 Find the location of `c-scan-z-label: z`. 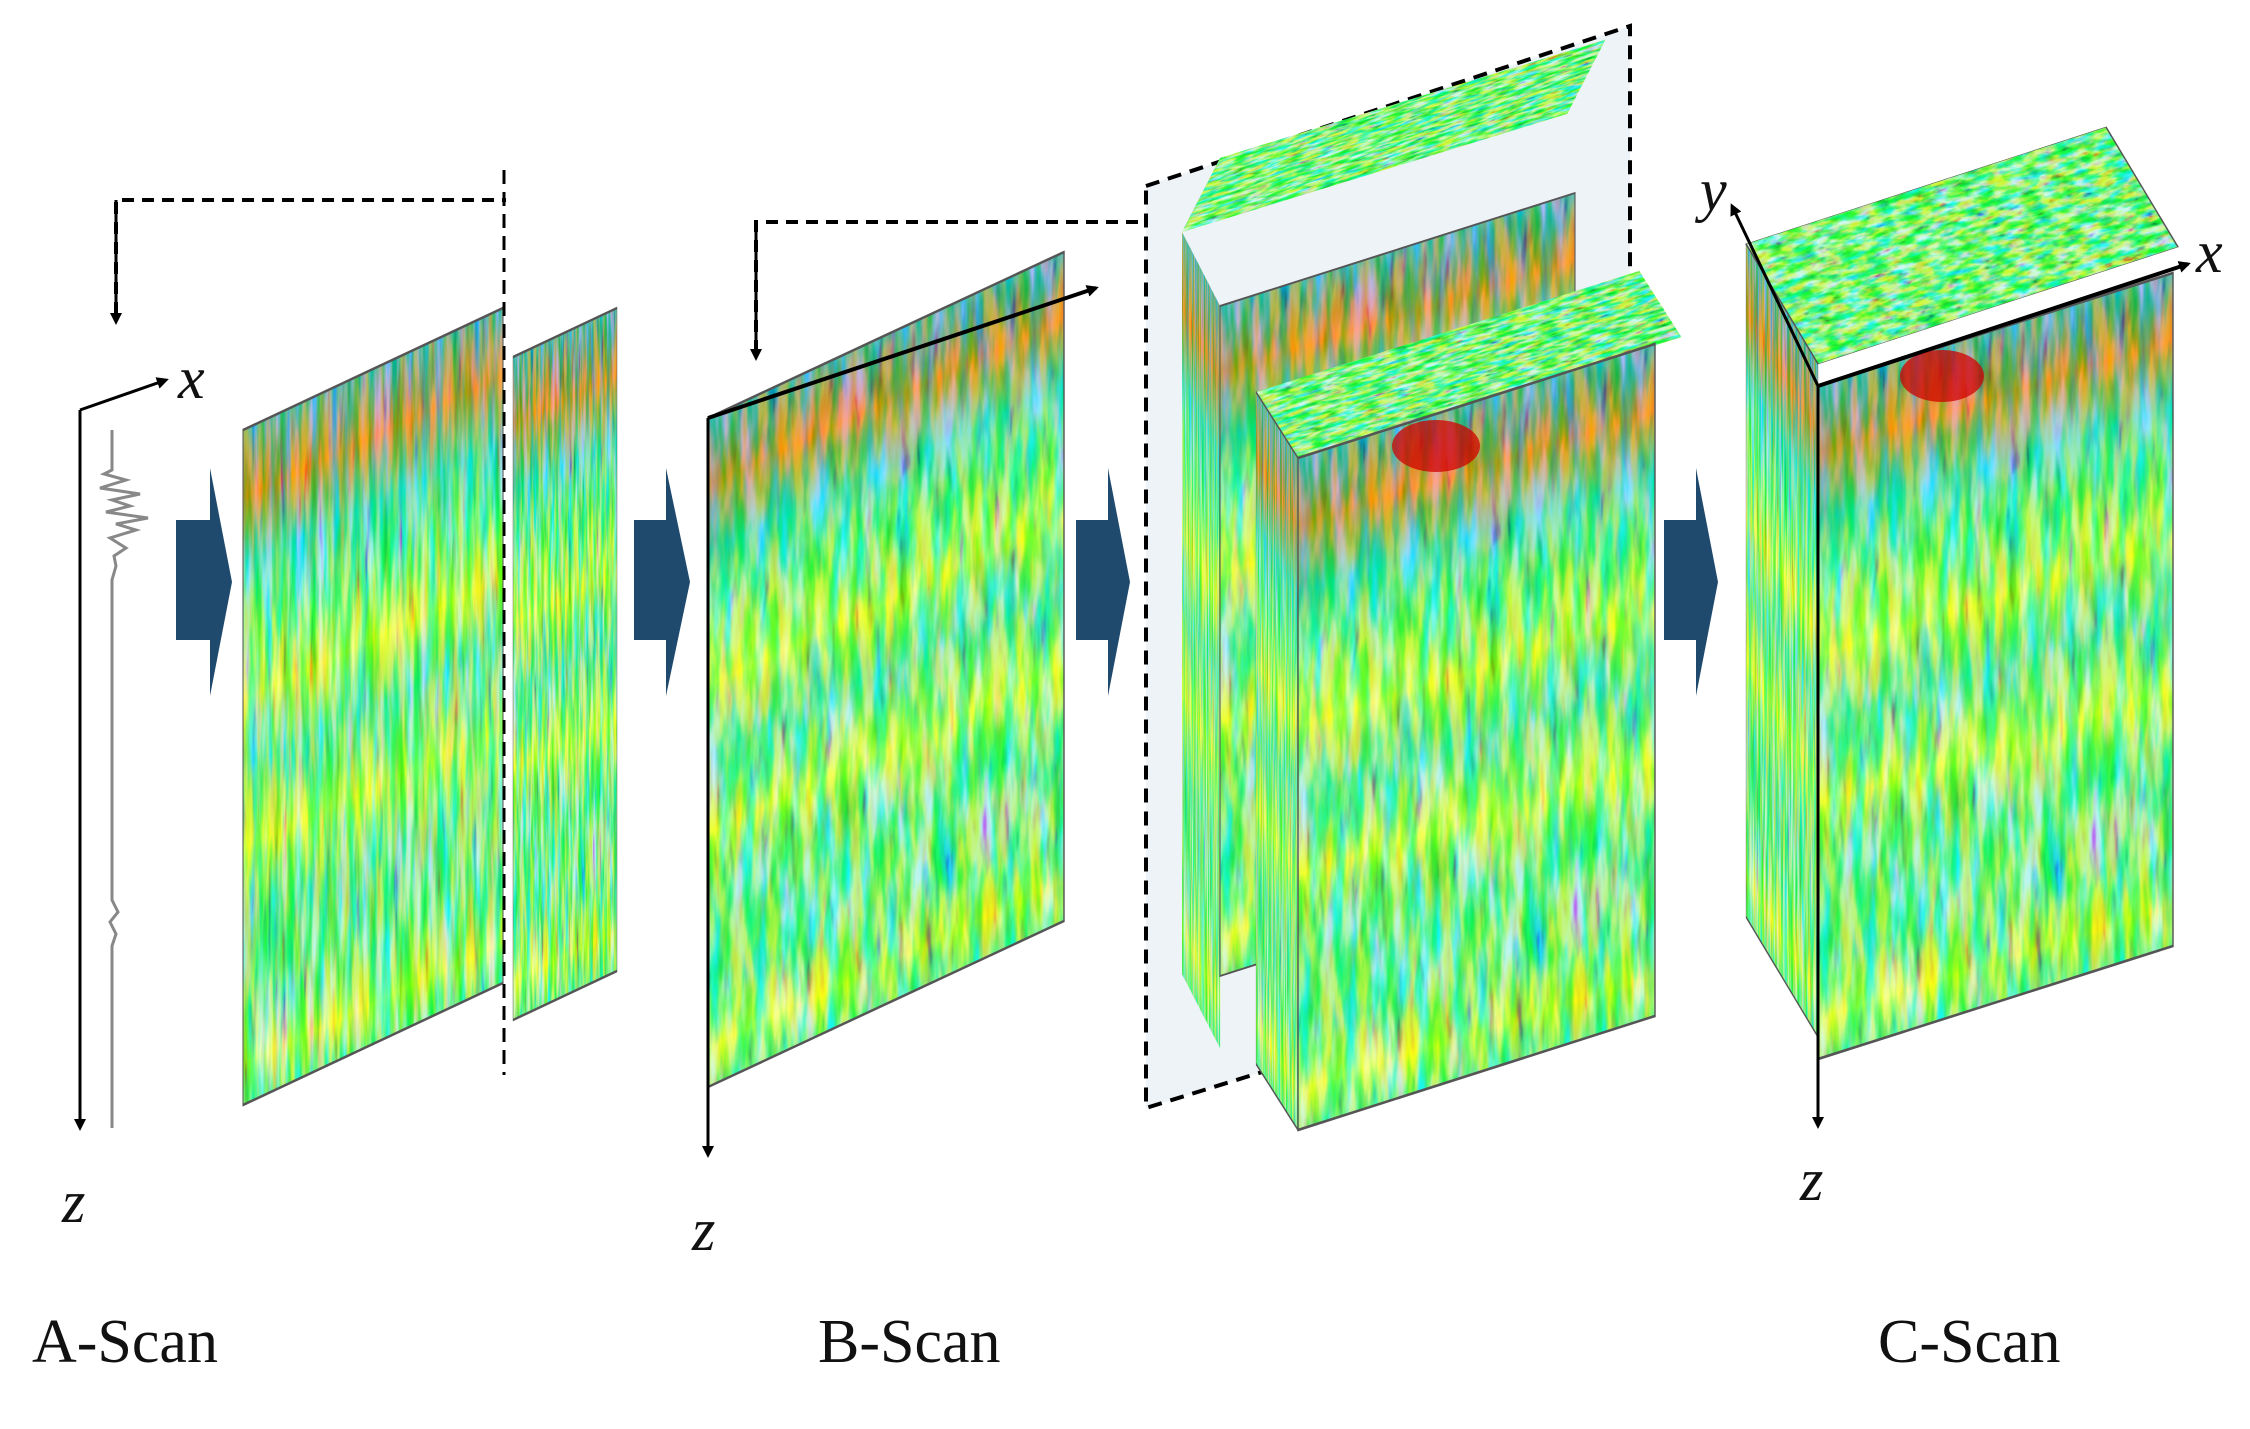

c-scan-z-label: z is located at coordinates (1811, 1180).